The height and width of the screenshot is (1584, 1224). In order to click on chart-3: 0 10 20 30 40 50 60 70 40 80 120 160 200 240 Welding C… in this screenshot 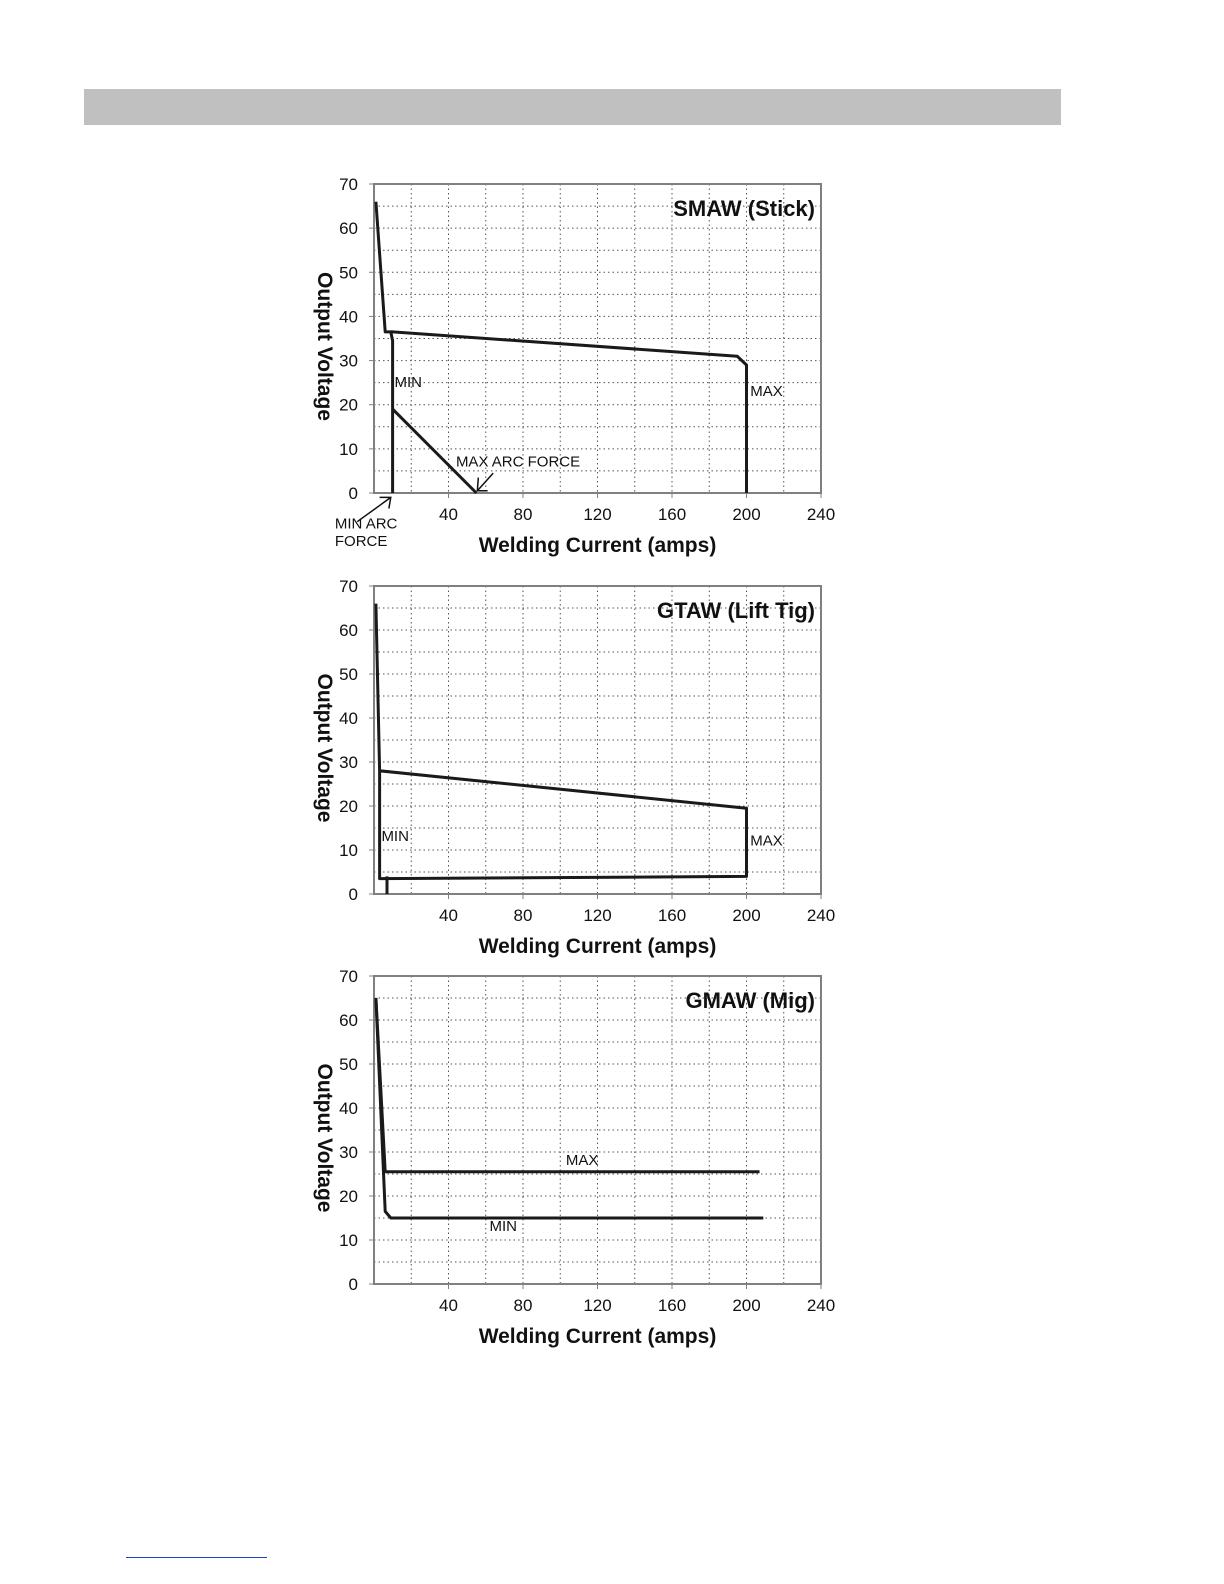, I will do `click(574, 1157)`.